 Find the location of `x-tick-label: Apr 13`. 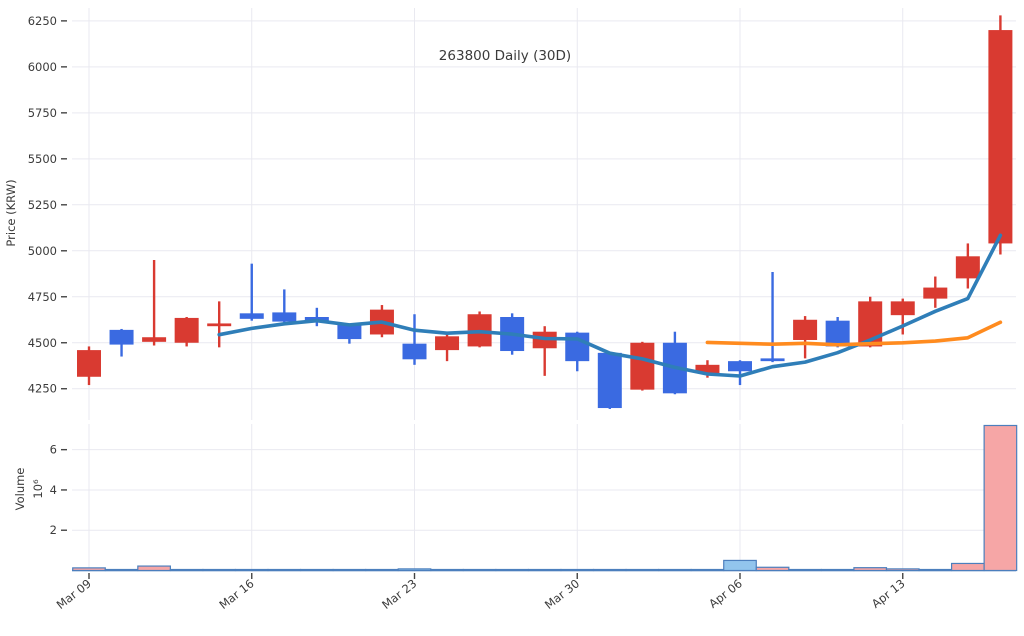

x-tick-label: Apr 13 is located at coordinates (888, 593).